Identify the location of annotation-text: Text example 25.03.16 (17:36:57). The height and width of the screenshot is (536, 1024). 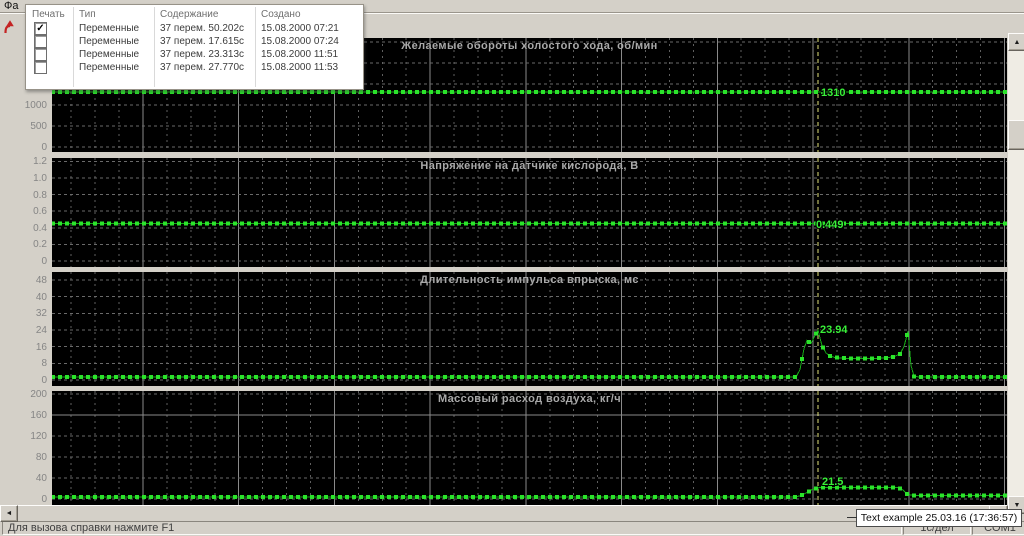
(939, 518).